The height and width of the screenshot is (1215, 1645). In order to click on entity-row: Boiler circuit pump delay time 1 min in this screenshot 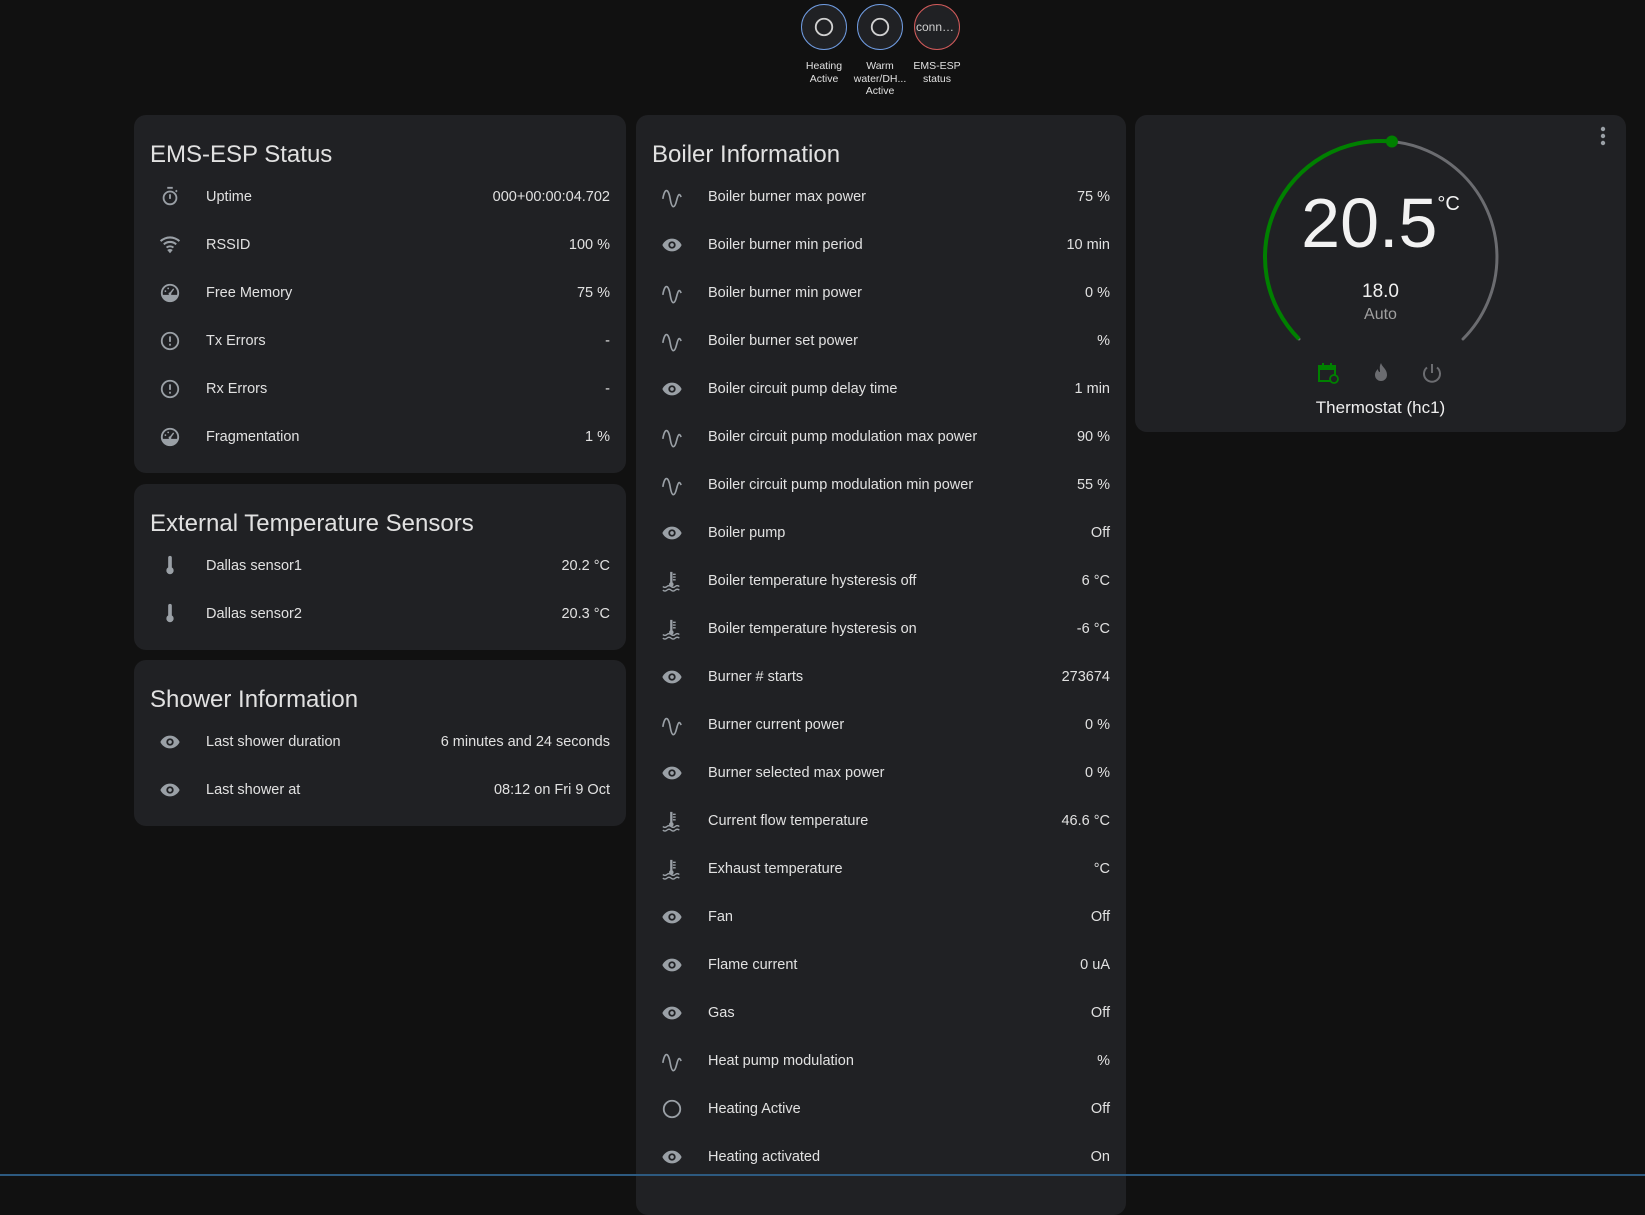, I will do `click(881, 389)`.